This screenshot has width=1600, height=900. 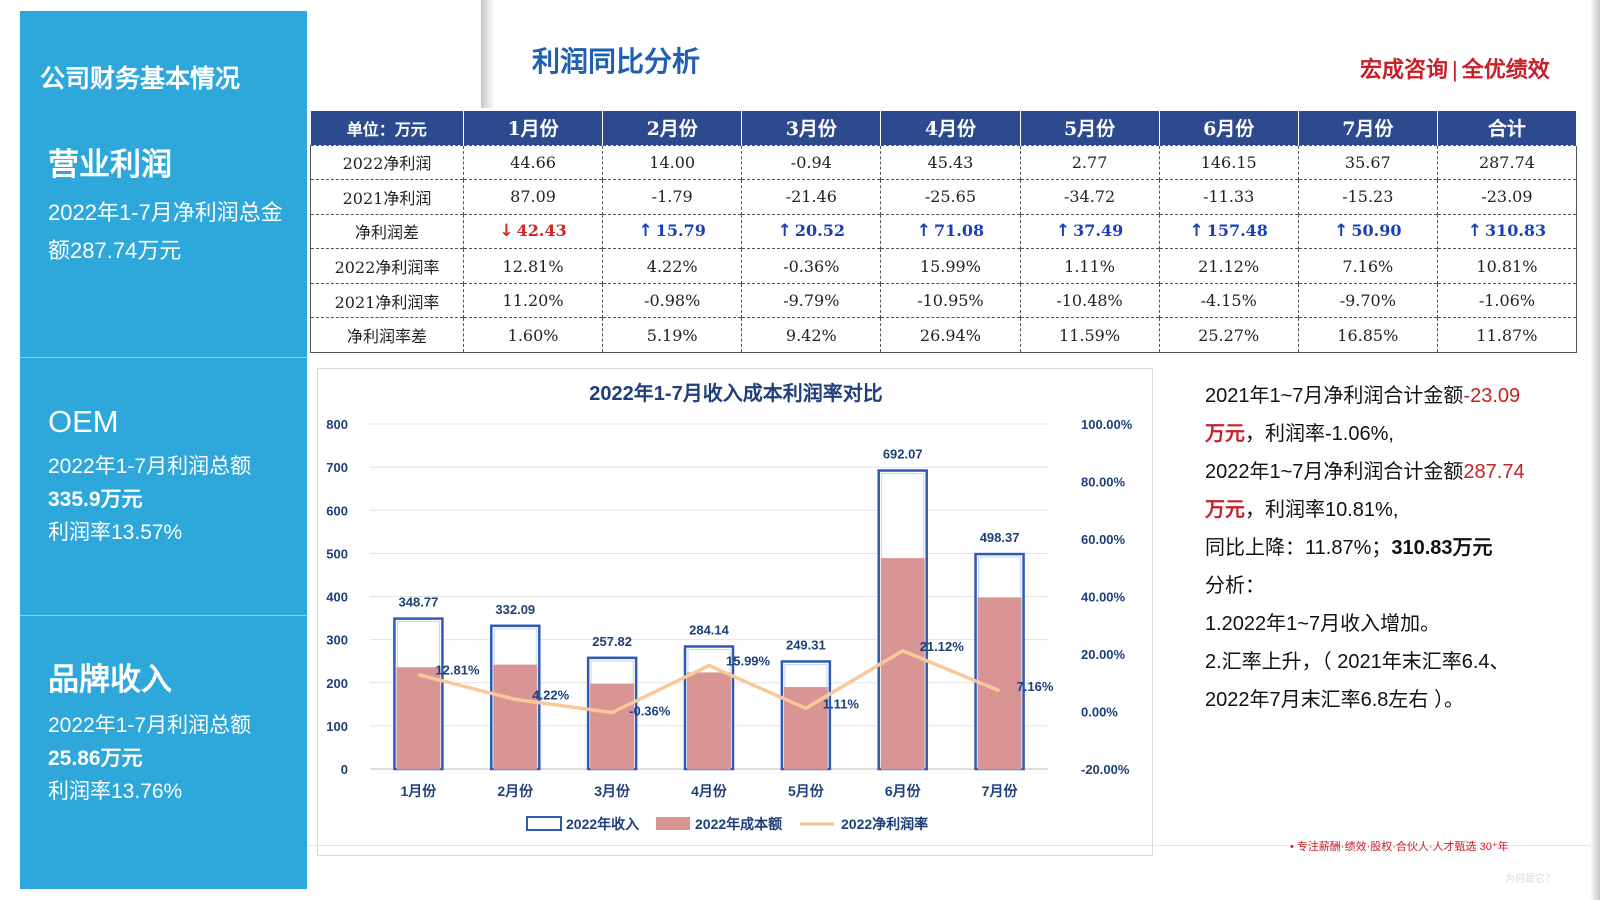 I want to click on row-label: 净利润差, so click(x=387, y=231).